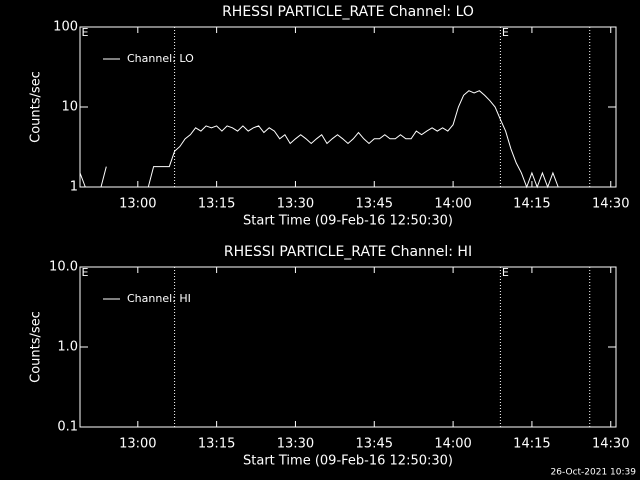 This screenshot has height=480, width=640. I want to click on y-tick-label: 10, so click(69, 107).